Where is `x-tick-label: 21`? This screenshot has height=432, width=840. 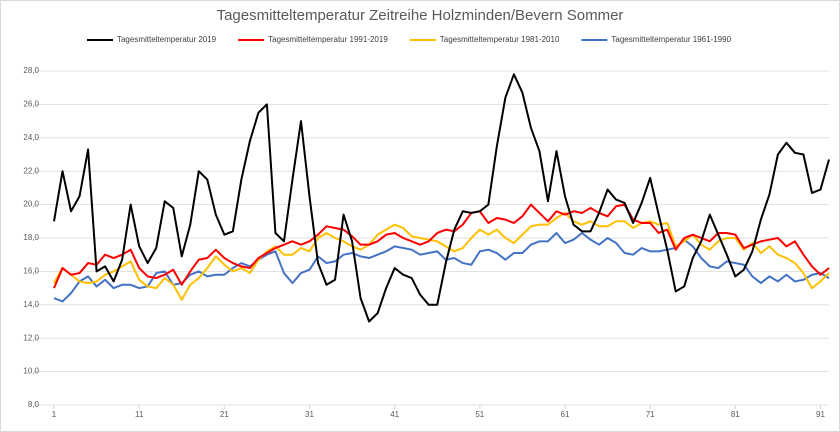
x-tick-label: 21 is located at coordinates (224, 414).